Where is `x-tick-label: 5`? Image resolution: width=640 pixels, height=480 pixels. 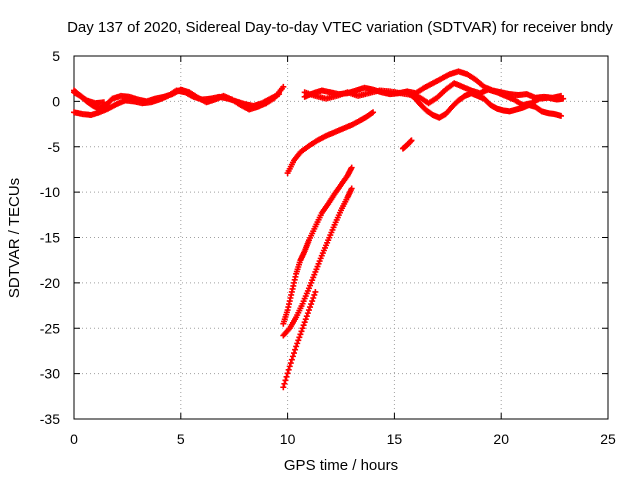
x-tick-label: 5 is located at coordinates (181, 439).